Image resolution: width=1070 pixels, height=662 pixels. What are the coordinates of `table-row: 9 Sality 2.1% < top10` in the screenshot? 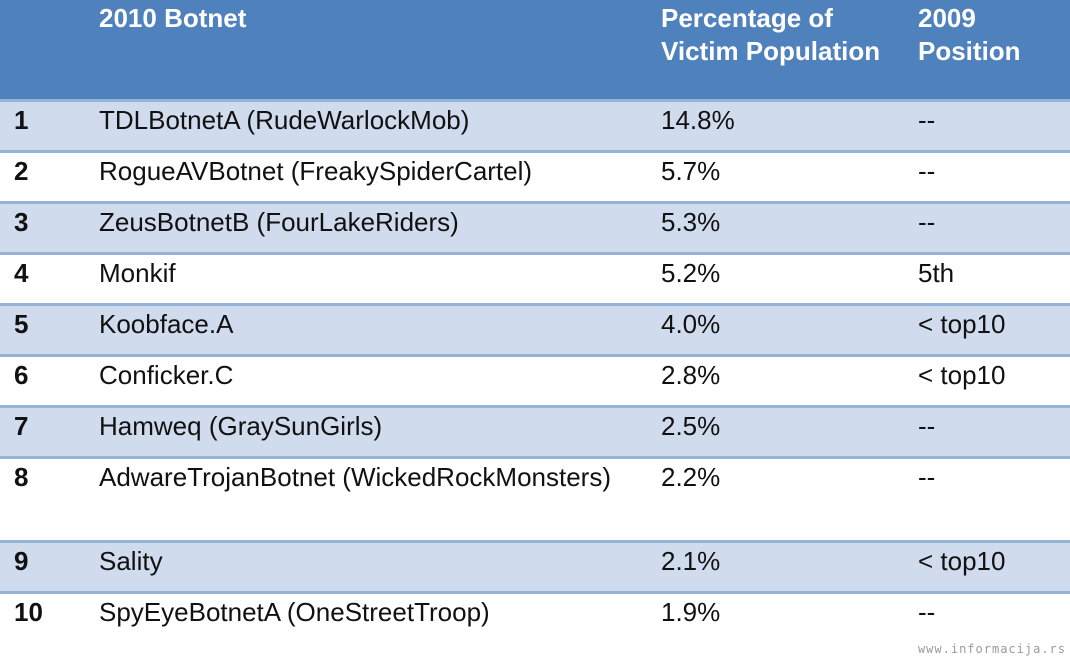 It's located at (535, 565).